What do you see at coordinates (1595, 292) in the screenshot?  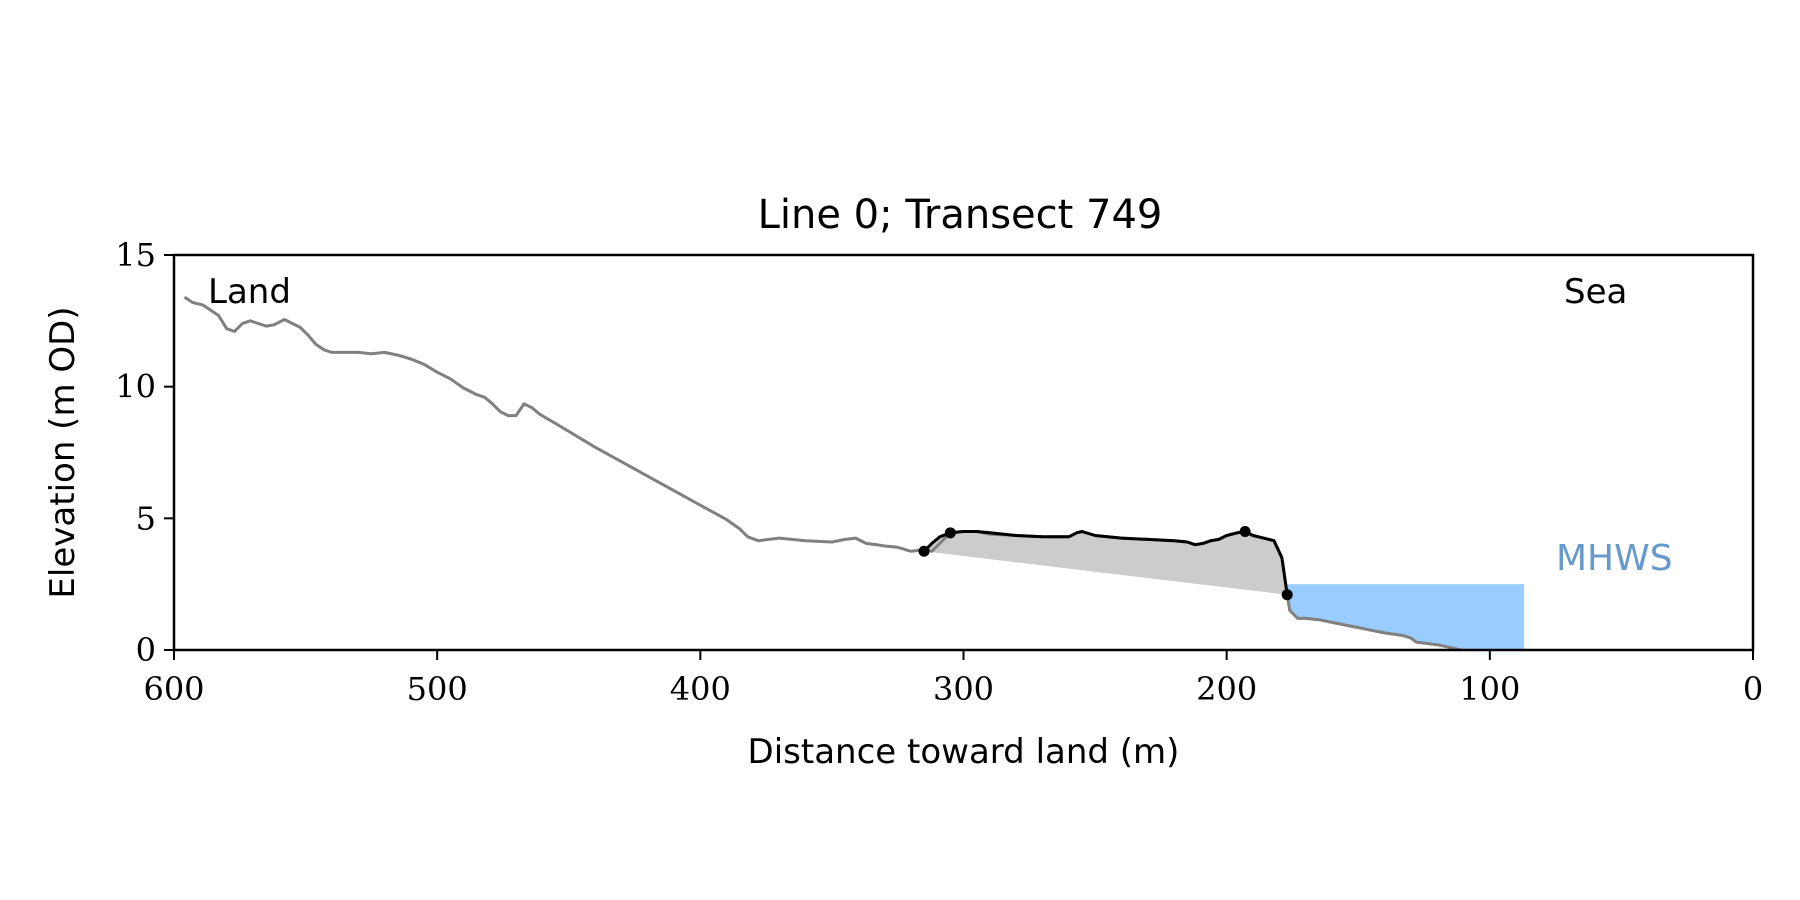 I see `sea-annotation: Sea` at bounding box center [1595, 292].